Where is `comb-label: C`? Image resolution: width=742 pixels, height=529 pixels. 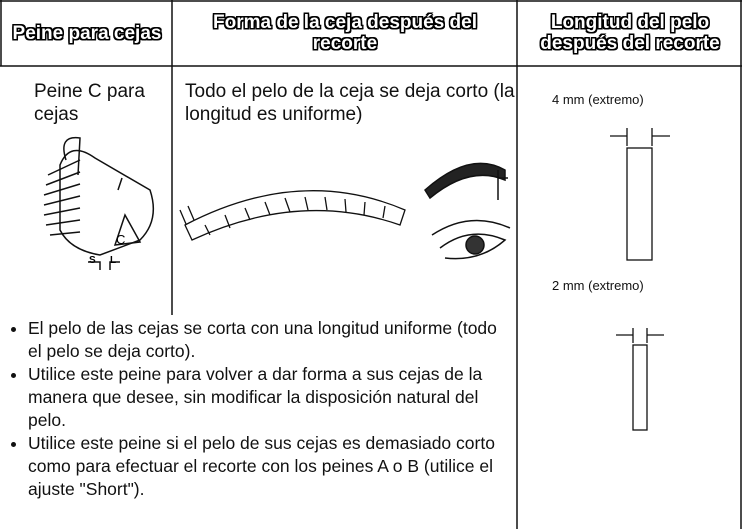
comb-label: C is located at coordinates (121, 239).